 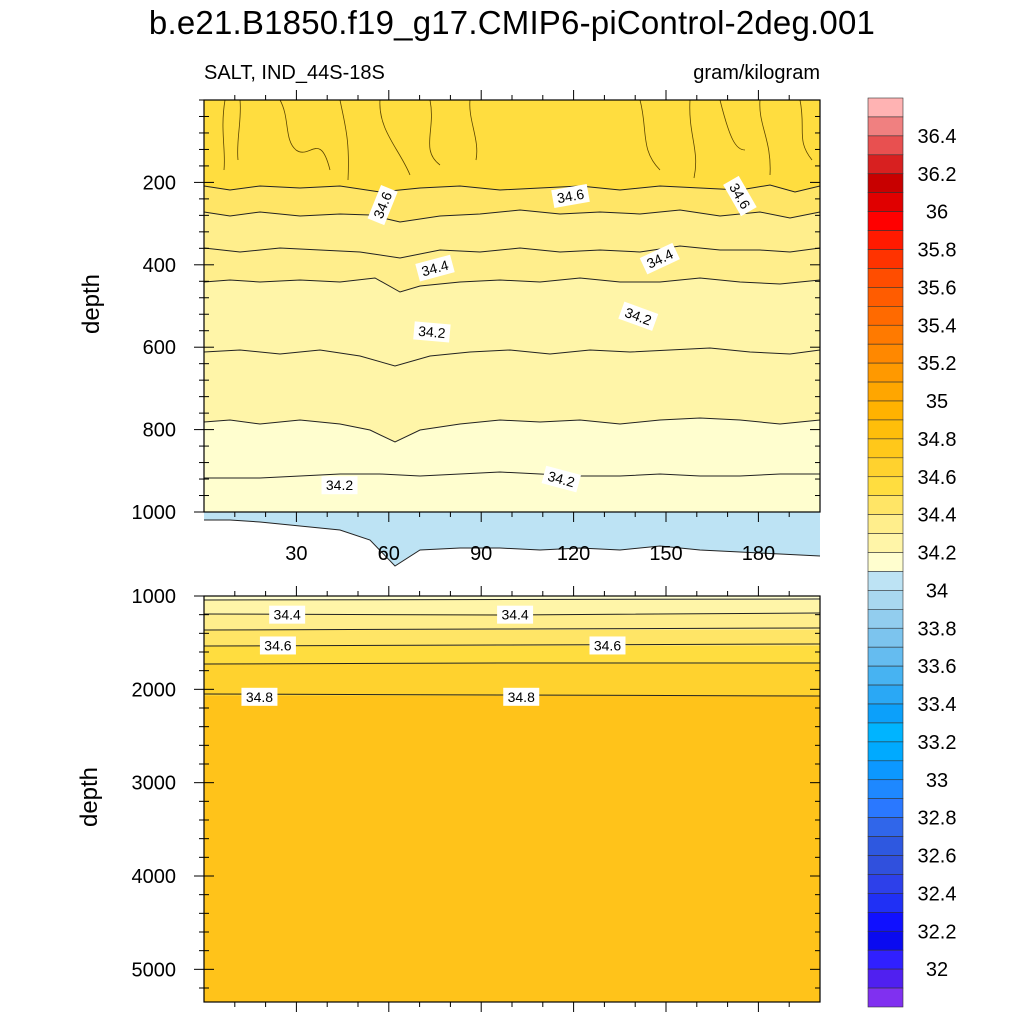 I want to click on lower-y-tick-label: 4000, so click(x=154, y=877).